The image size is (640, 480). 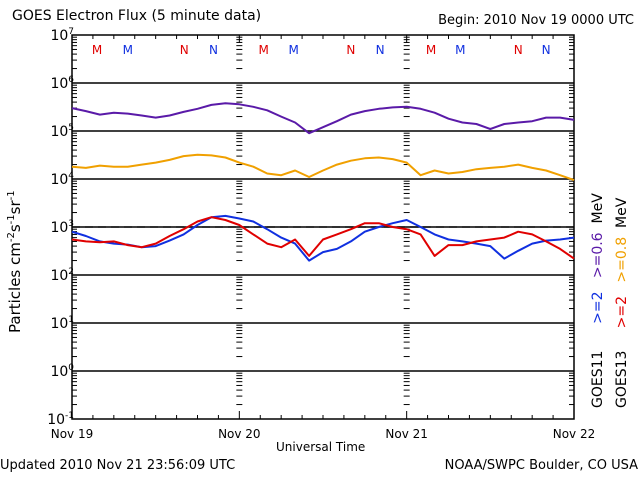 I want to click on y-tick-label: 10⁵, so click(x=62, y=131).